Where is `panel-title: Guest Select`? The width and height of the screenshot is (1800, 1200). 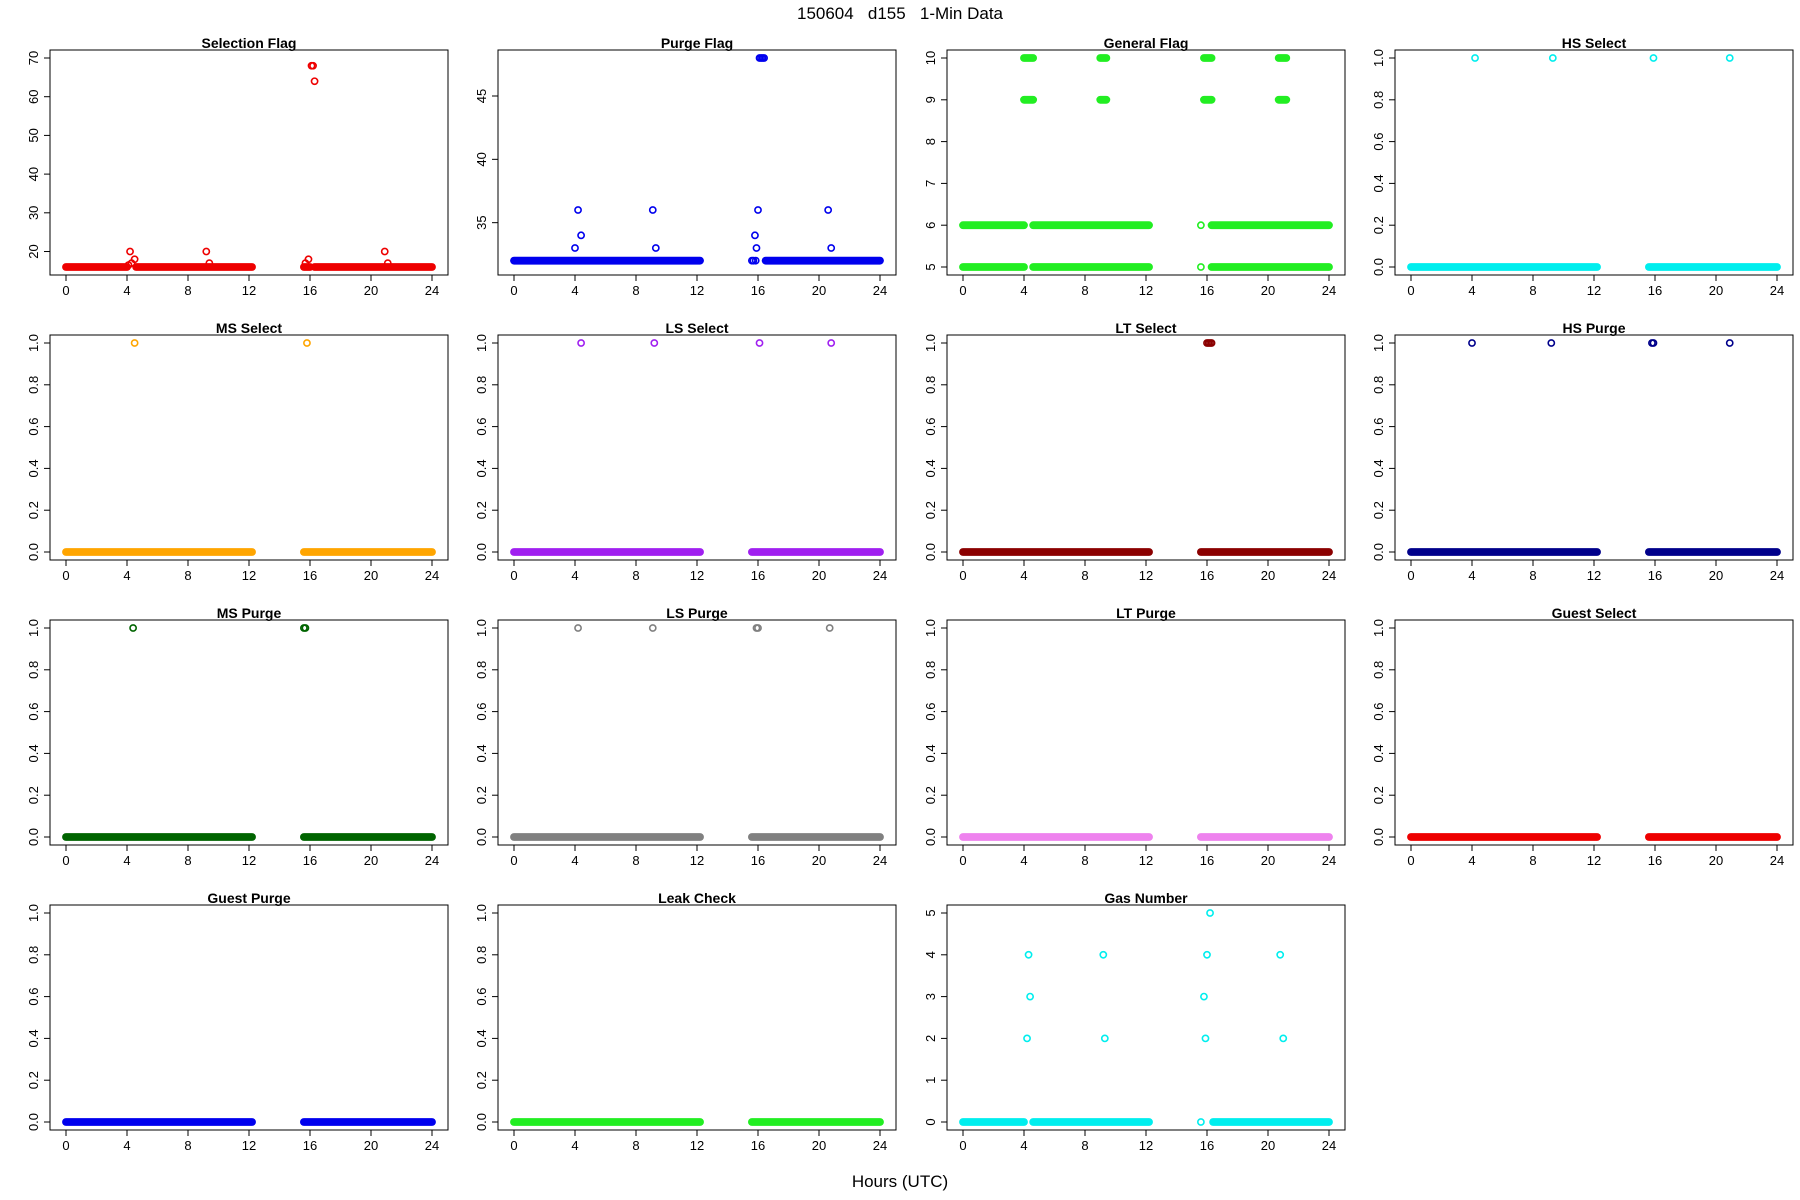
panel-title: Guest Select is located at coordinates (1594, 613).